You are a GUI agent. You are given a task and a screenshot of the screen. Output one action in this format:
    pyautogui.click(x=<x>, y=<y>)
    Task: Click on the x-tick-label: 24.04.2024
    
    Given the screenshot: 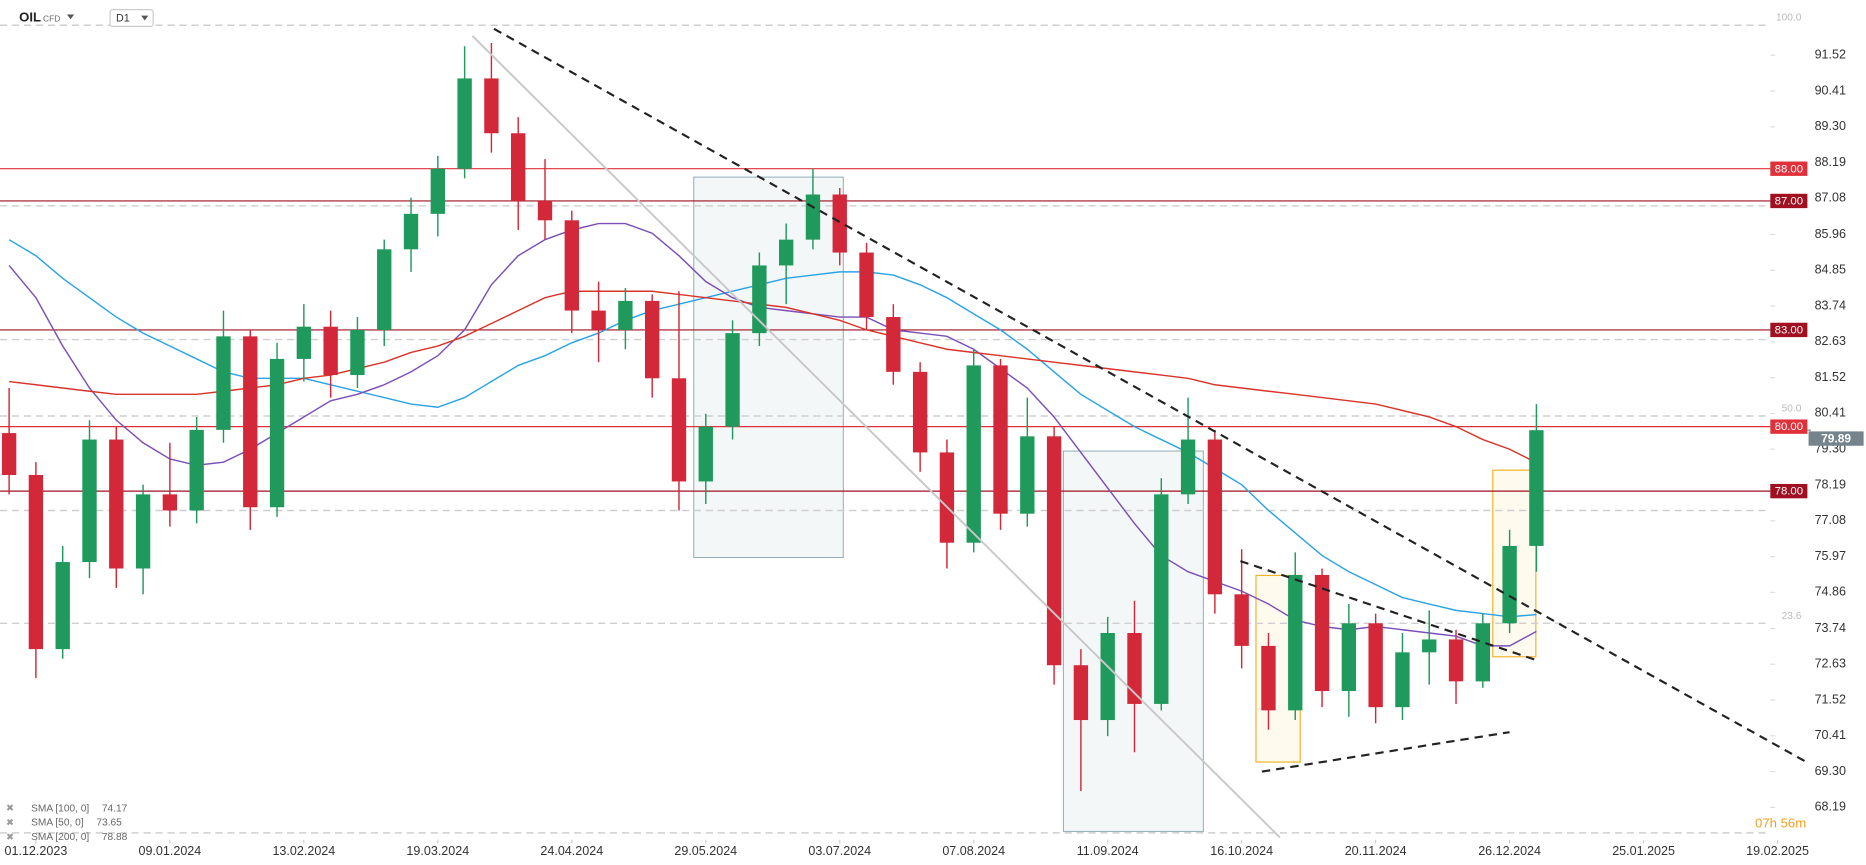 What is the action you would take?
    pyautogui.click(x=571, y=851)
    